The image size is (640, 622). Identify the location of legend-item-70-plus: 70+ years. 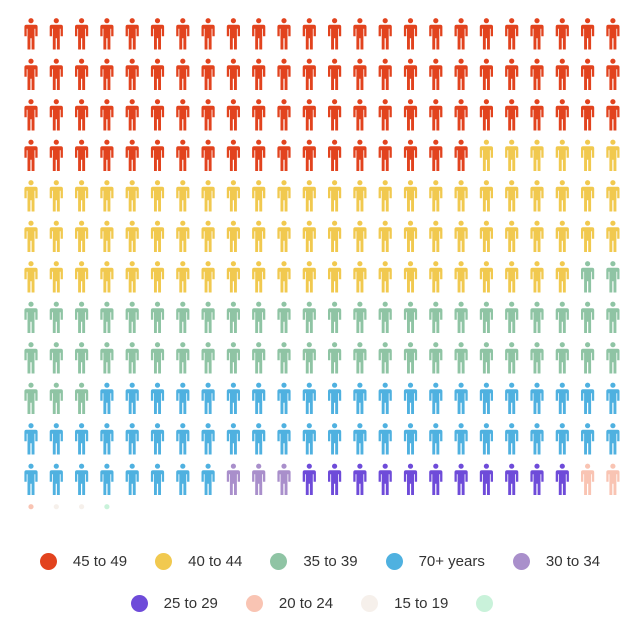
(435, 561).